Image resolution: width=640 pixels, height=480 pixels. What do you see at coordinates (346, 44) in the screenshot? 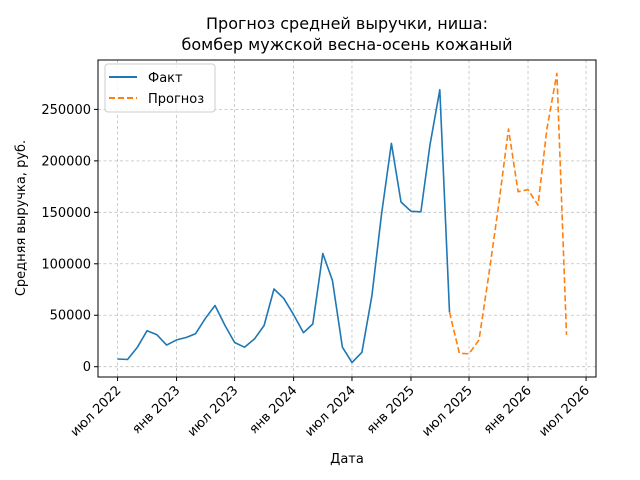
I see `chart-subtitle: бомбер мужской весна-осень кожаный` at bounding box center [346, 44].